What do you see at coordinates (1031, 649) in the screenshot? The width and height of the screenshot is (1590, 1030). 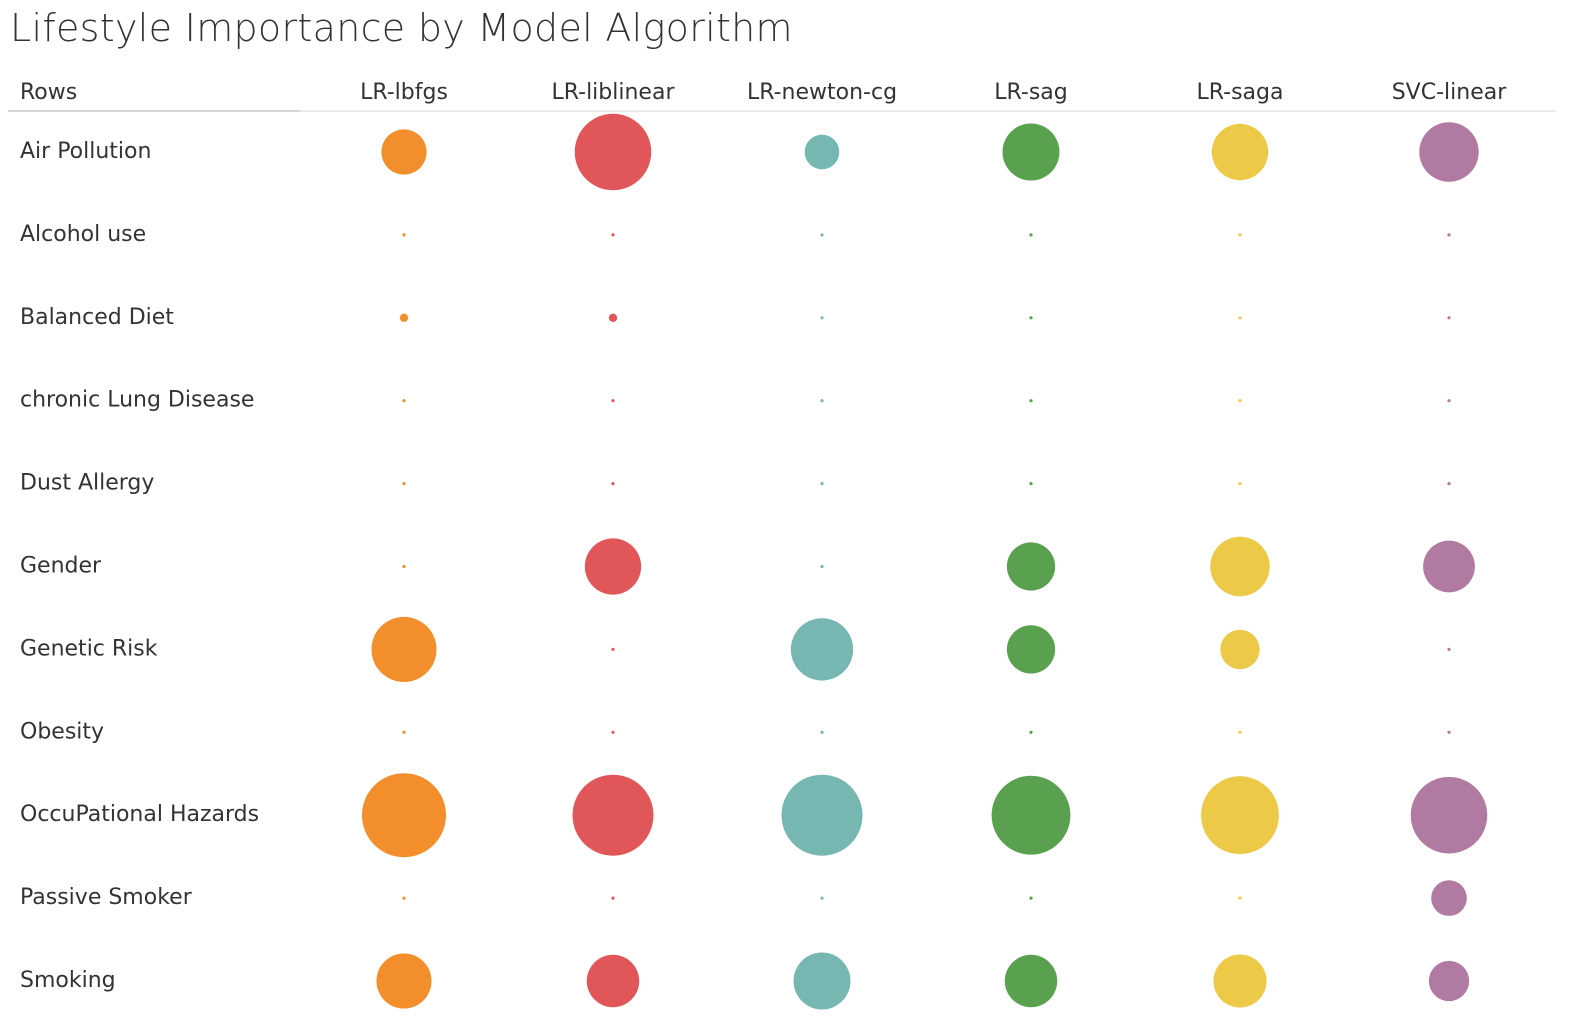 I see `bubble-genetic-risk-lr-sag` at bounding box center [1031, 649].